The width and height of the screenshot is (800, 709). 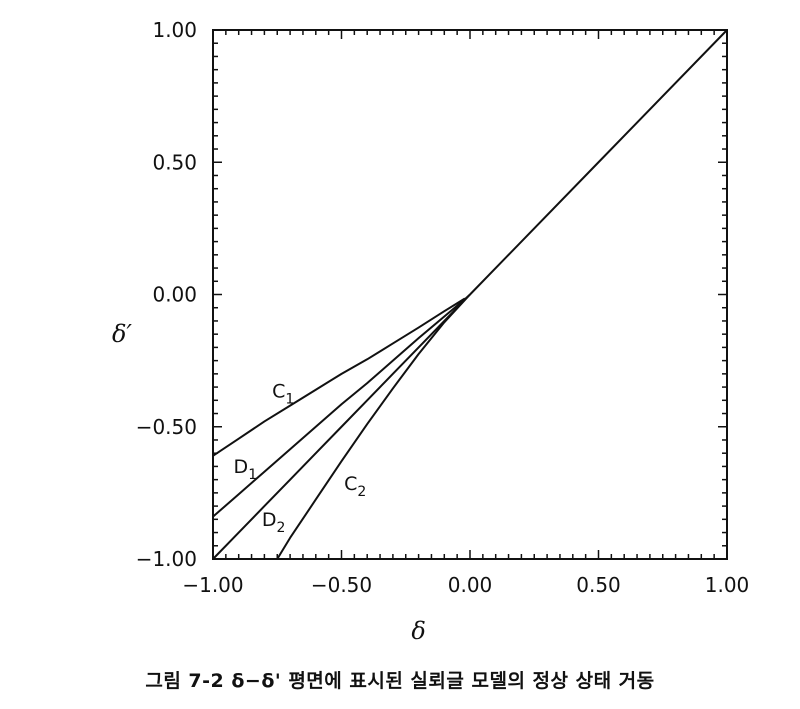 What do you see at coordinates (174, 295) in the screenshot?
I see `y-tick-label: 0.00` at bounding box center [174, 295].